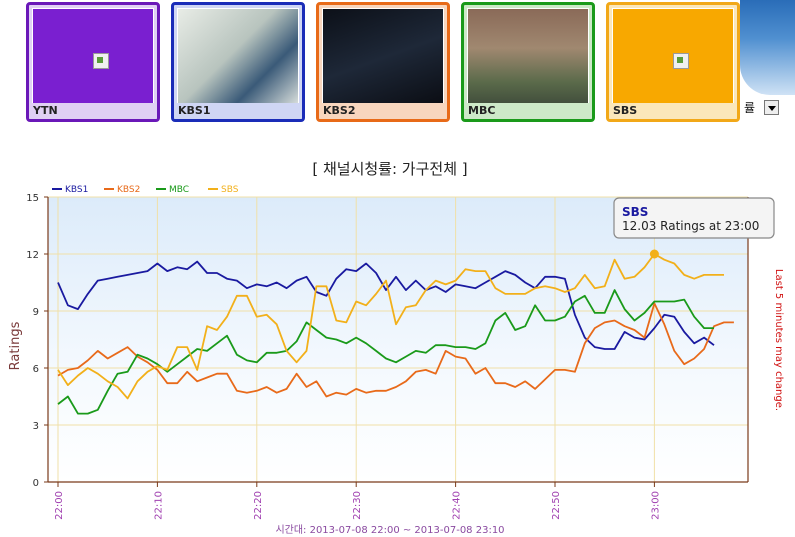  I want to click on x-axis-label: 시간대: 2013-07-08 22:00 ~ 2013-07-08 23:10, so click(389, 530).